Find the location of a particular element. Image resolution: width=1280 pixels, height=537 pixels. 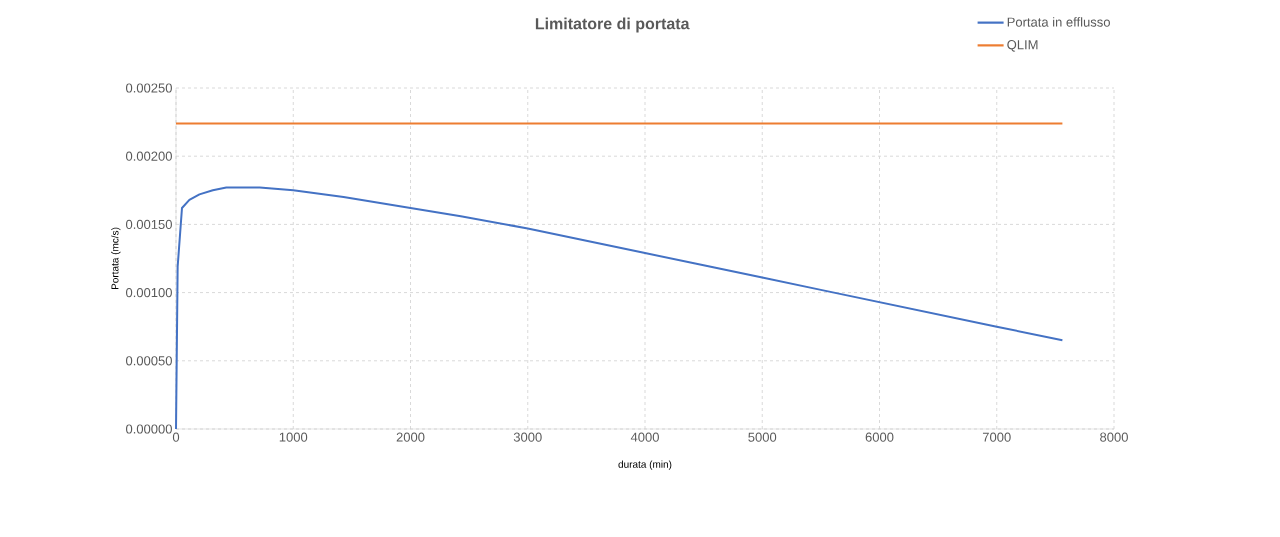

legend-label: QLIM is located at coordinates (1022, 46).